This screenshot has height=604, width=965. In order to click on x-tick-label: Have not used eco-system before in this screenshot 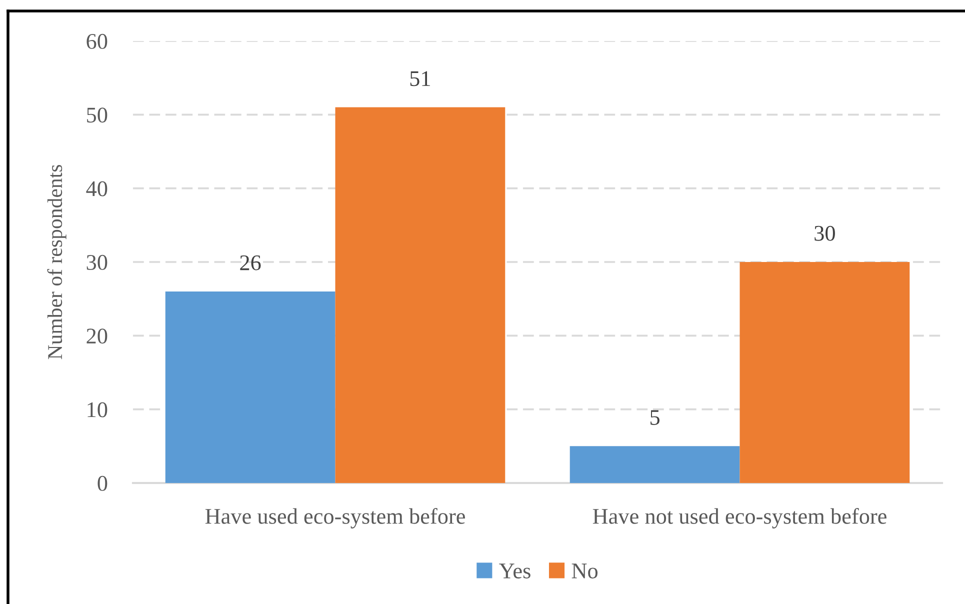, I will do `click(739, 518)`.